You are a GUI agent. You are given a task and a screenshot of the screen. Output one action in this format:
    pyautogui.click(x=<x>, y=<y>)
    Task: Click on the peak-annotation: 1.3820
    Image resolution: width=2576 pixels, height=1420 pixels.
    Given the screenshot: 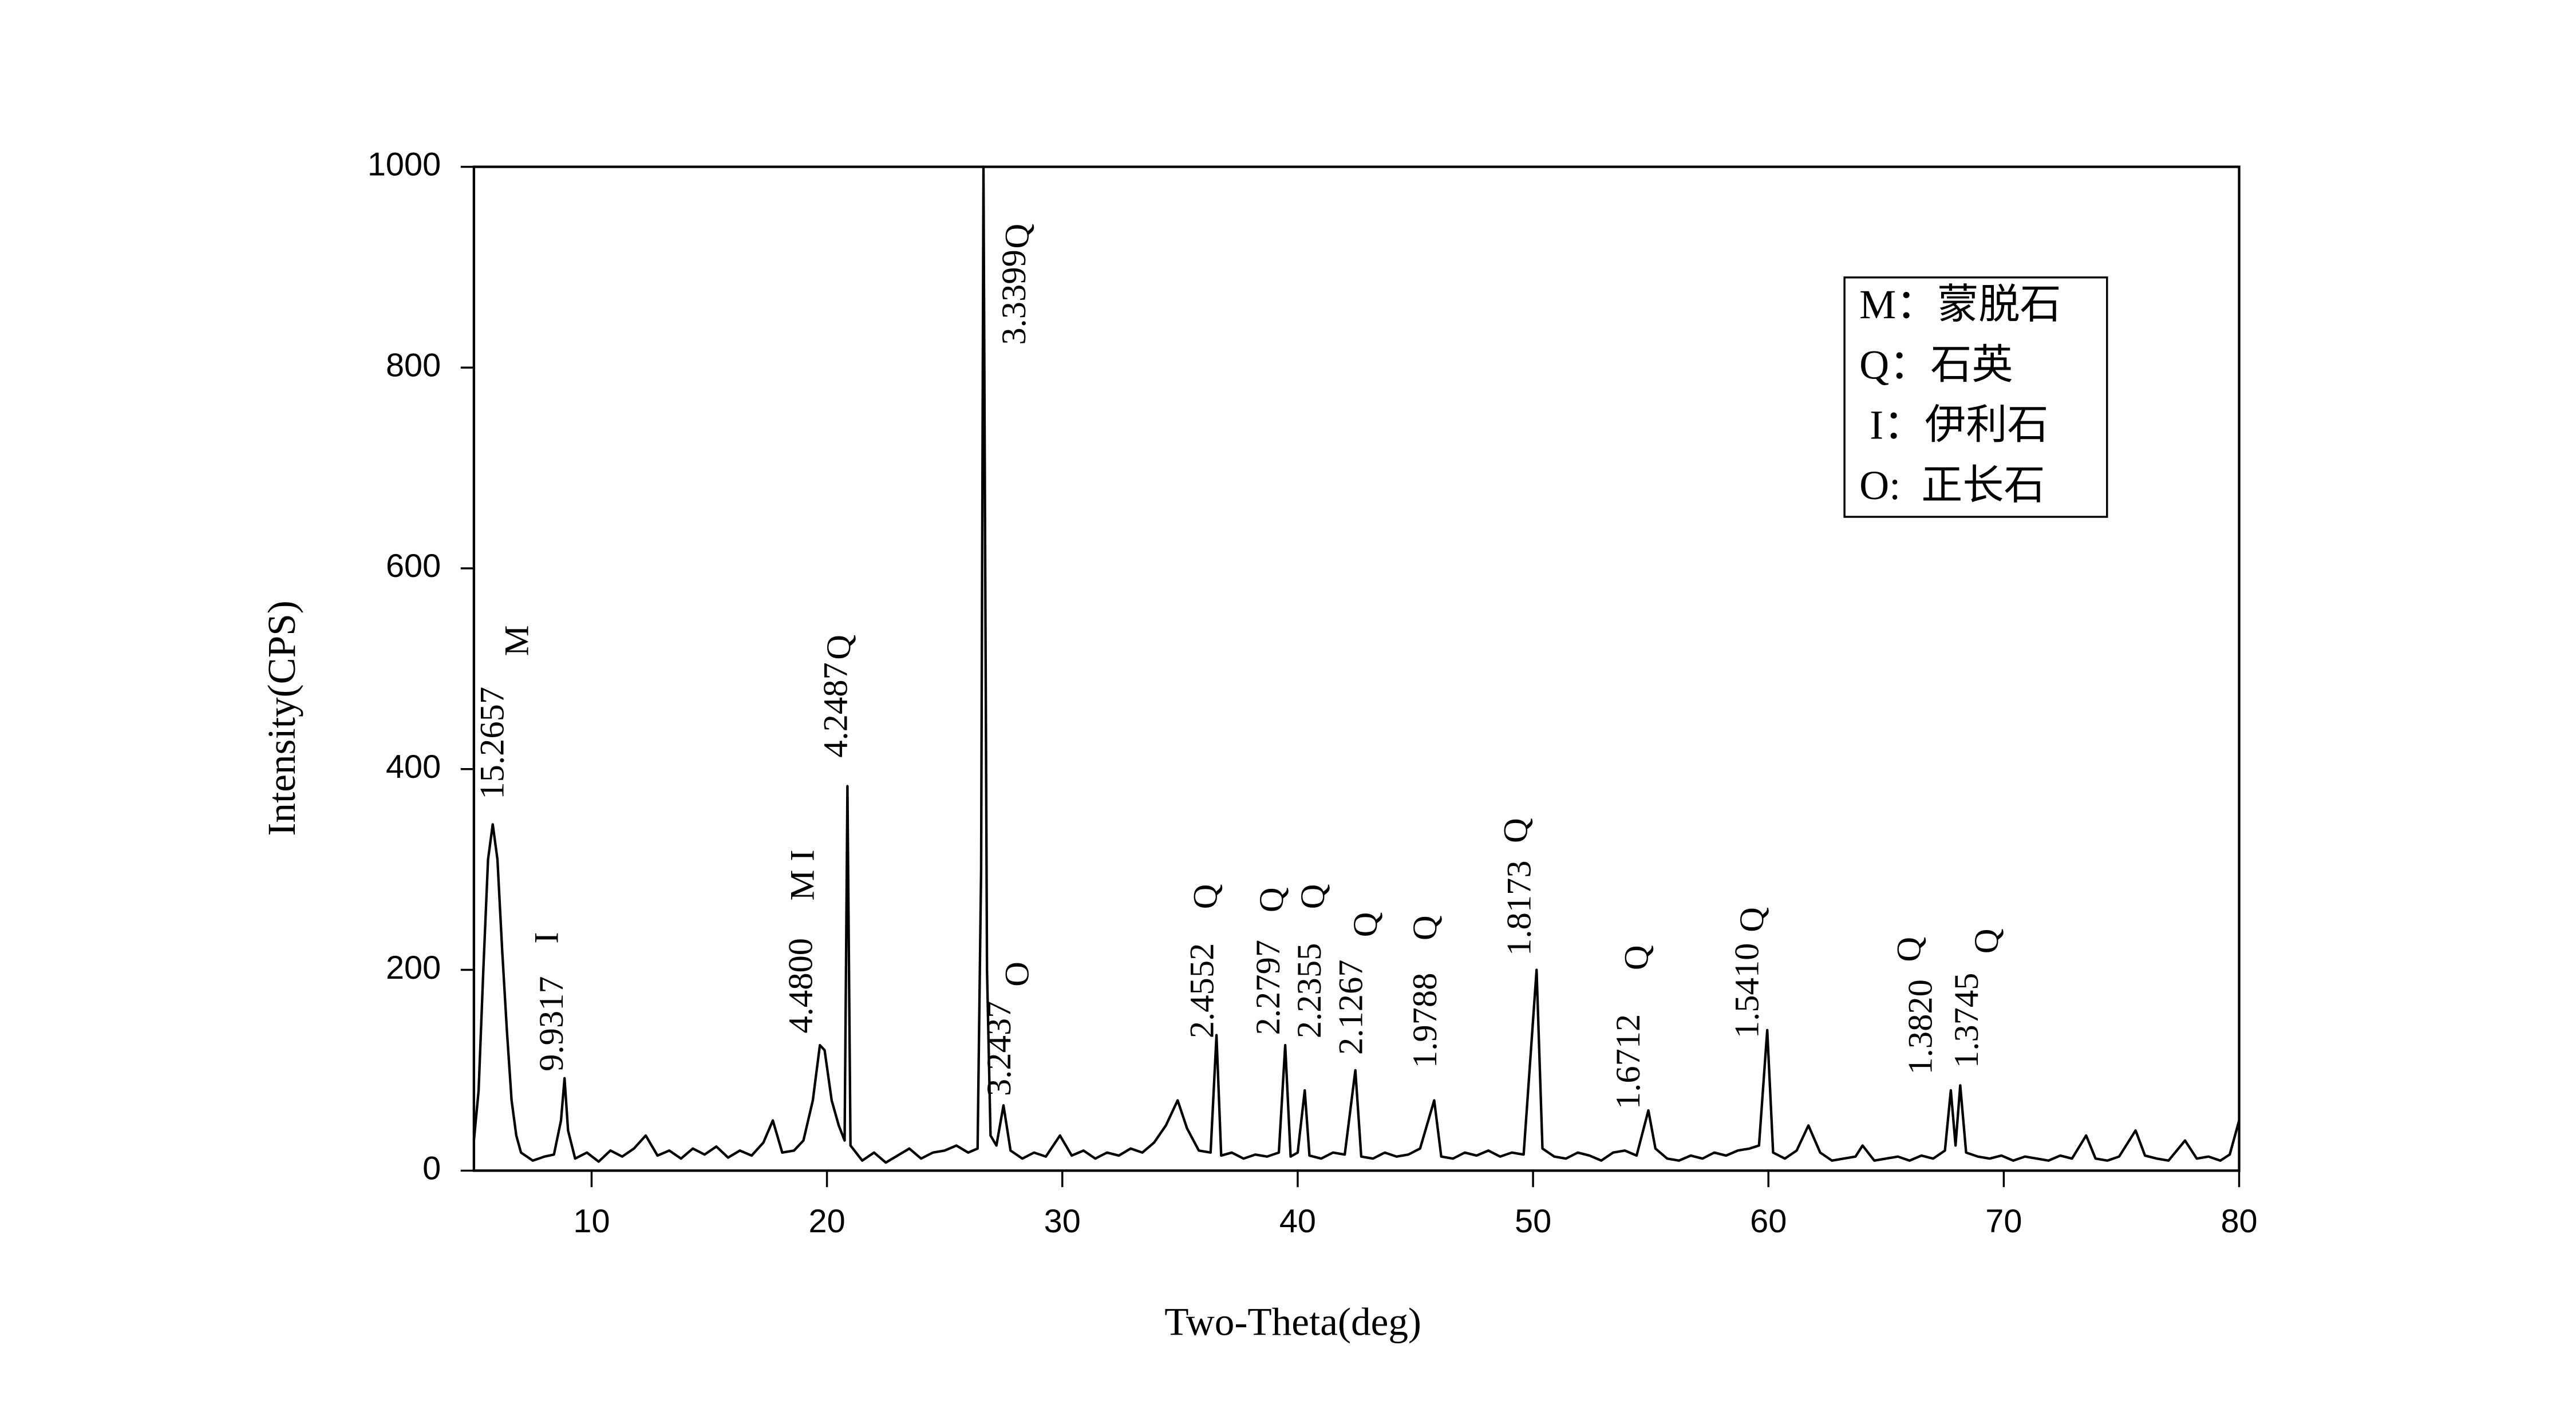 What is the action you would take?
    pyautogui.click(x=1920, y=1027)
    